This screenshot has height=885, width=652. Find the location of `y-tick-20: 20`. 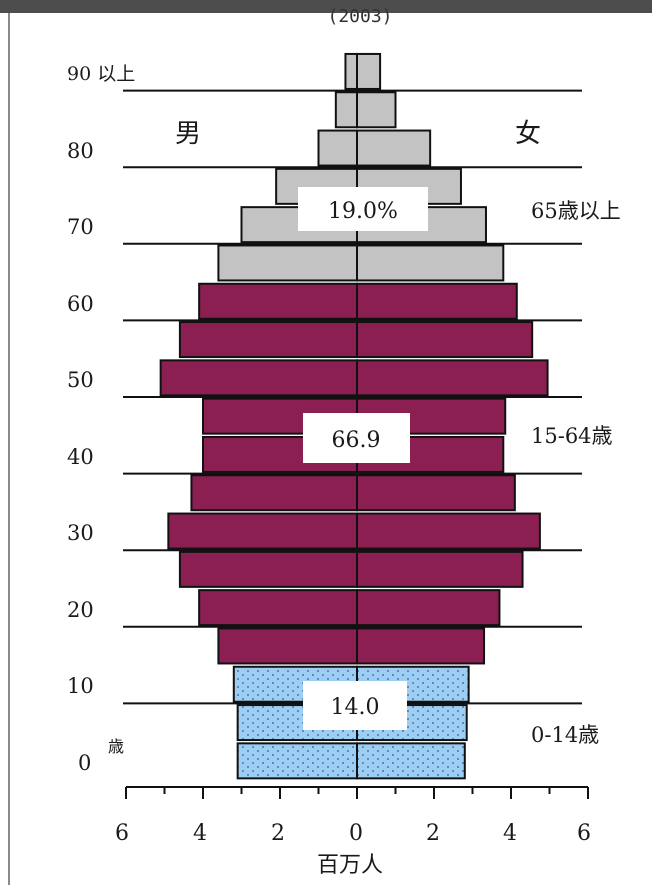

y-tick-20: 20 is located at coordinates (80, 610).